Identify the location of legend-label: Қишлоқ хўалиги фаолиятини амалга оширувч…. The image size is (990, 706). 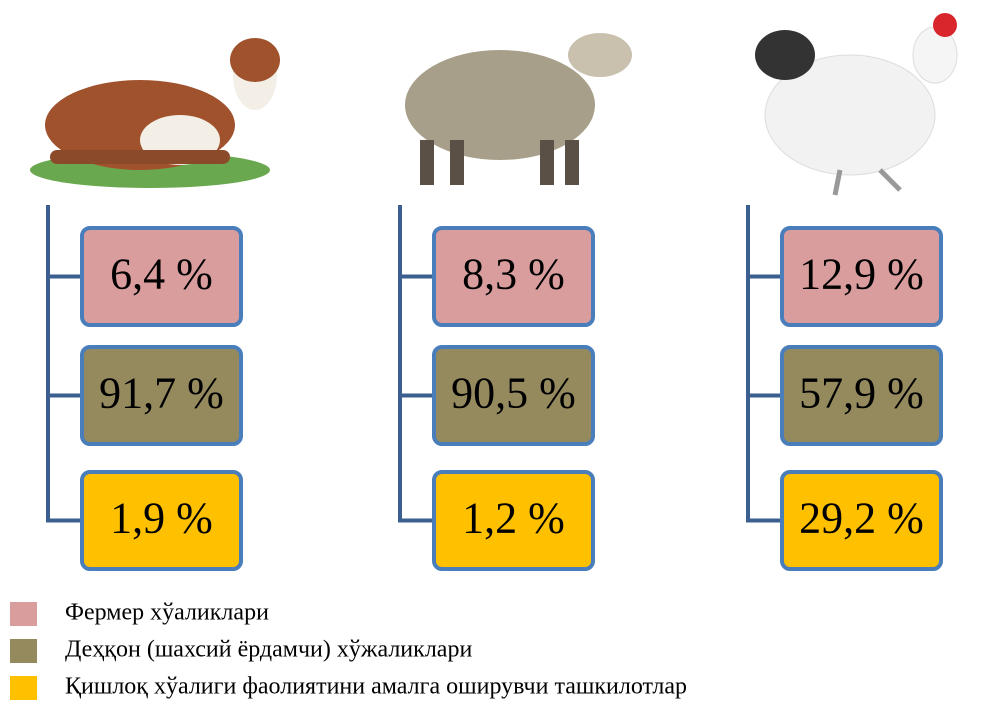
(376, 687).